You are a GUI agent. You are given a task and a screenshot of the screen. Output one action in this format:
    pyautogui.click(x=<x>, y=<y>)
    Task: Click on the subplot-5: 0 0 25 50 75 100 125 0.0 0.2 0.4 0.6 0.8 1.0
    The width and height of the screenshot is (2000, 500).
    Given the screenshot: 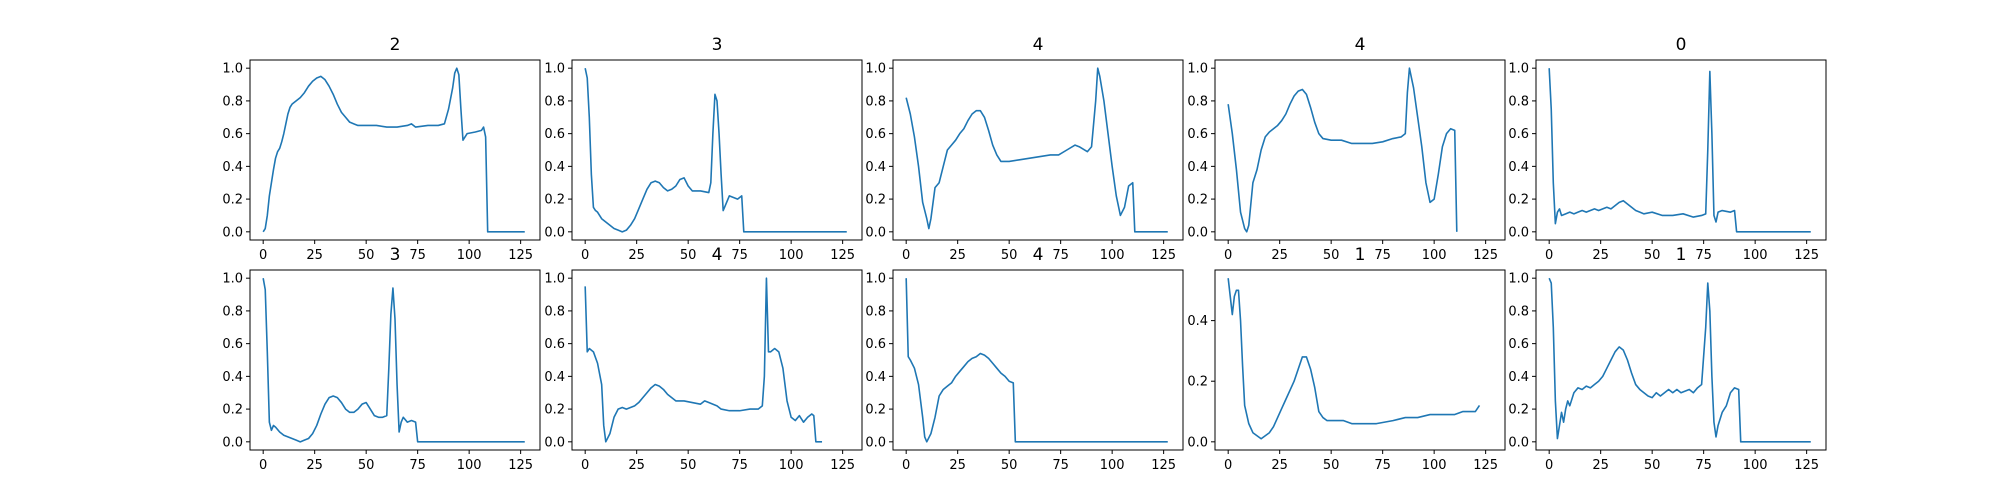 What is the action you would take?
    pyautogui.click(x=1667, y=149)
    